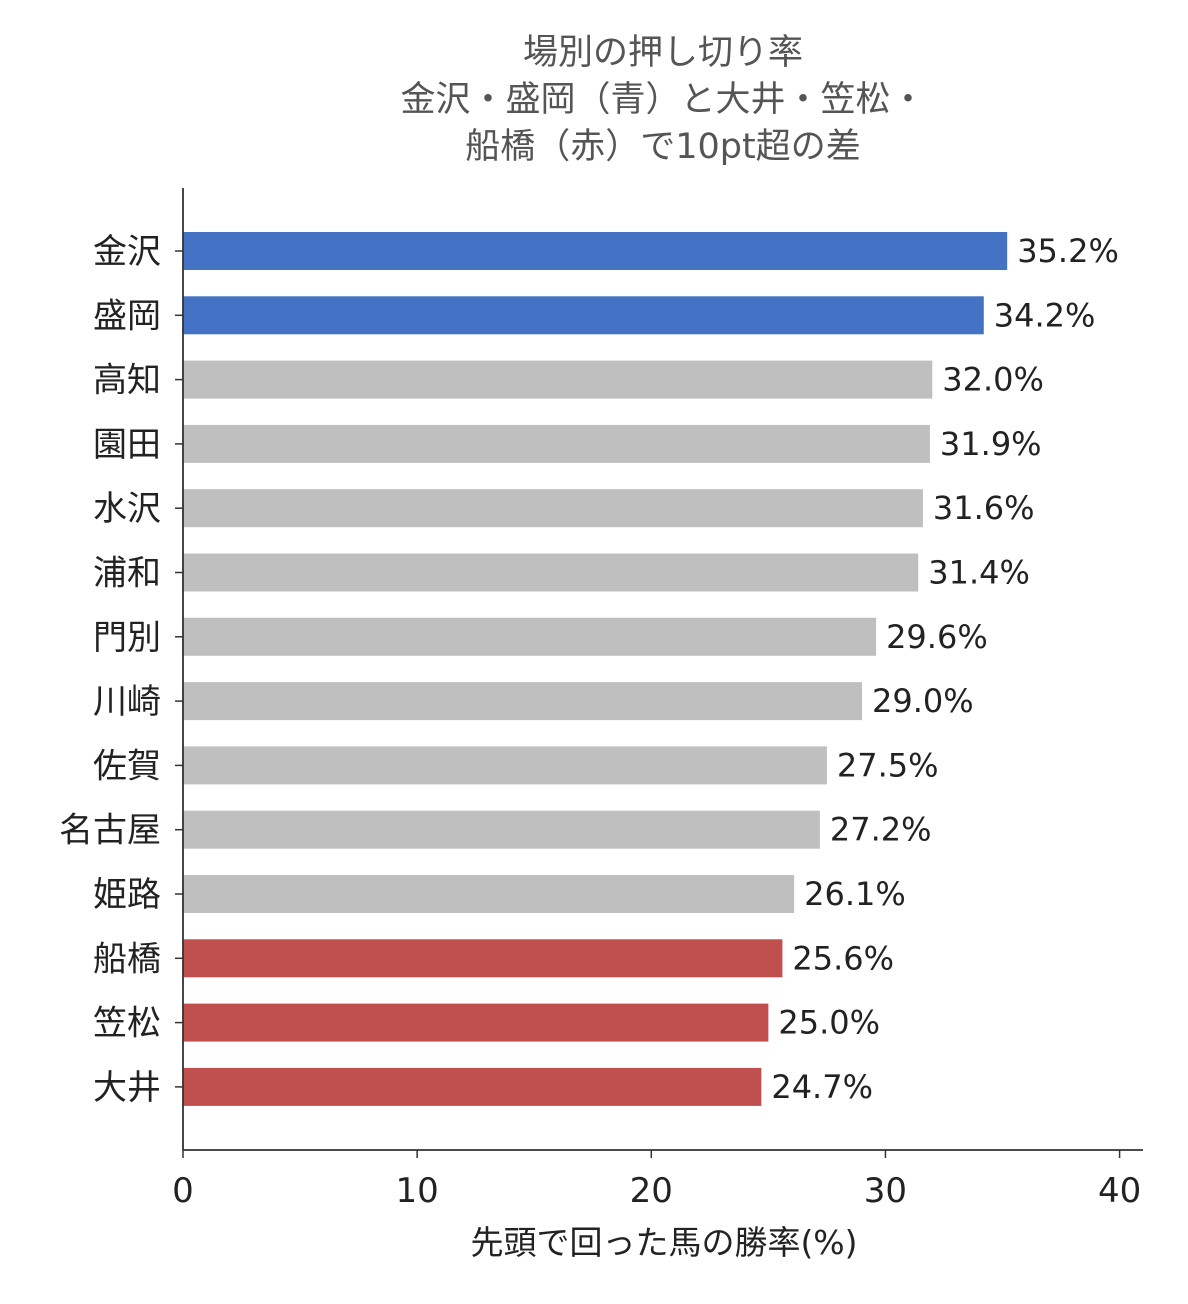  Describe the element at coordinates (558, 379) in the screenshot. I see `bar-高知` at that location.